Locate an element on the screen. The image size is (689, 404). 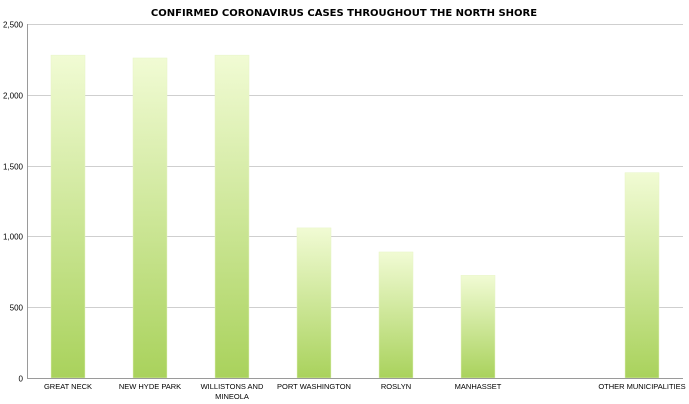
y-tick-label: 1,000 is located at coordinates (13, 237).